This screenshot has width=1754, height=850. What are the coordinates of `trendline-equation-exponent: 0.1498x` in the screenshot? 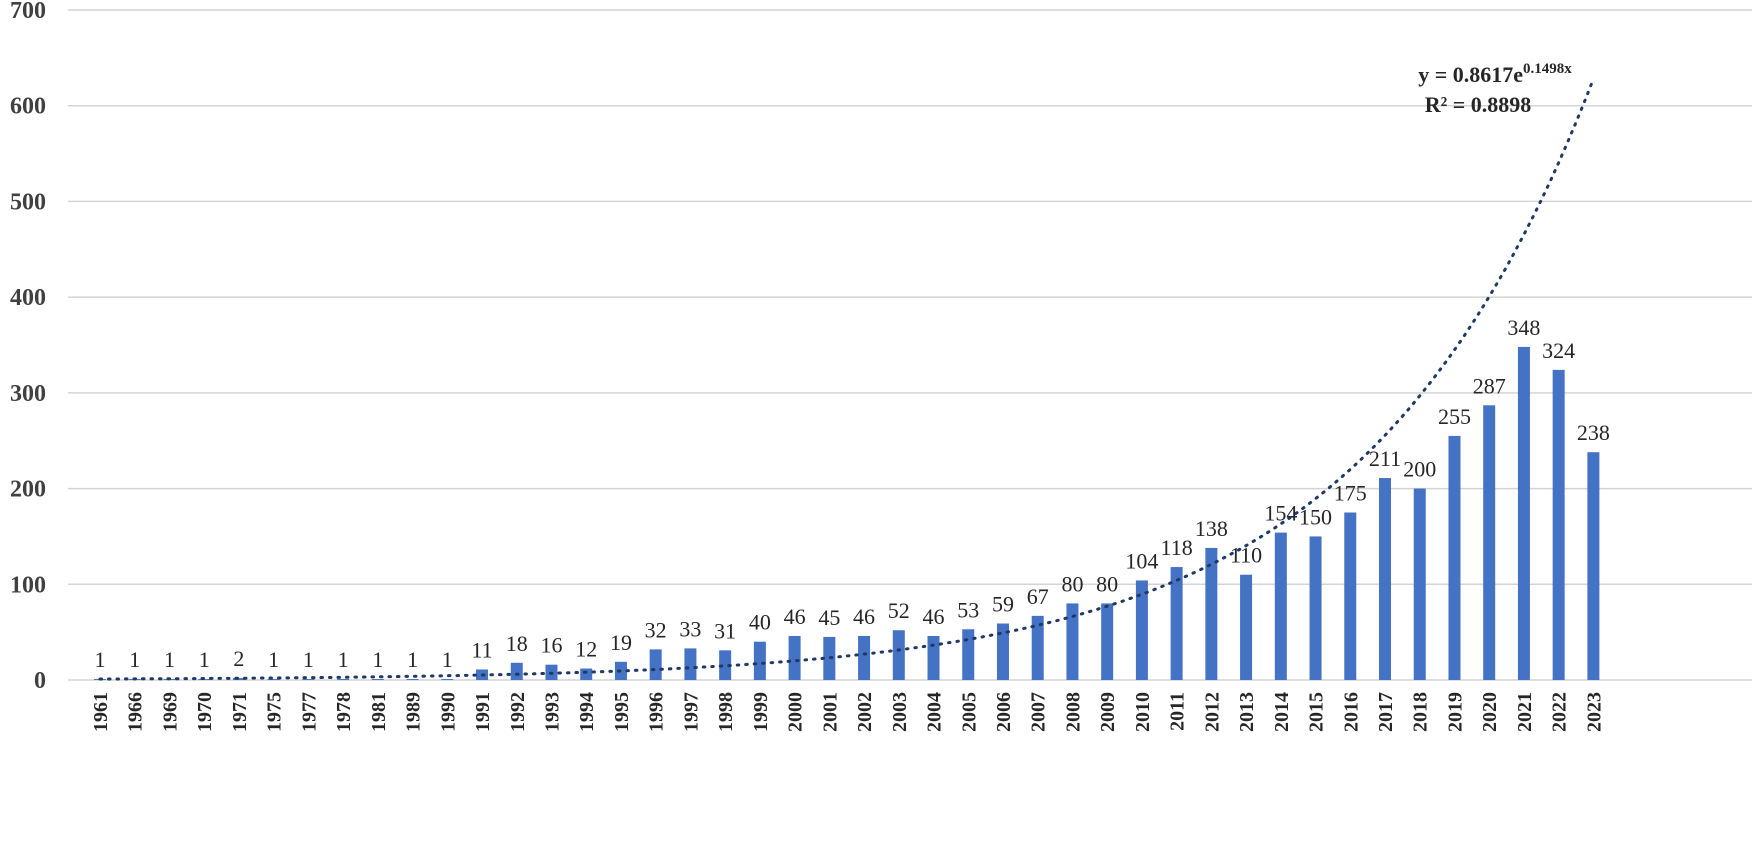 It's located at (1547, 69).